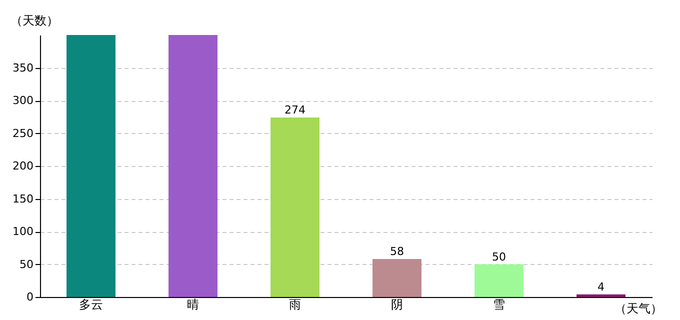  I want to click on y-tick-label: 200, so click(23, 166).